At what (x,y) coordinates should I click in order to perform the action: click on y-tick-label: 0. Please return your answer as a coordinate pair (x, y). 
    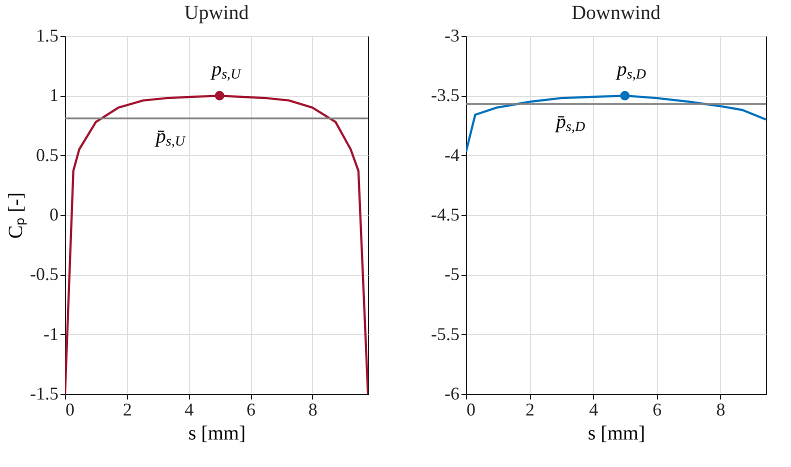
    Looking at the image, I should click on (54, 214).